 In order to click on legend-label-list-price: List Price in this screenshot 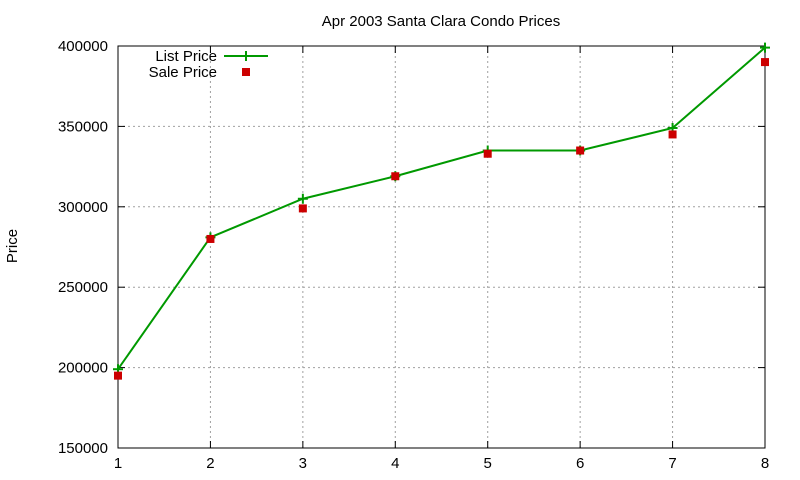, I will do `click(186, 56)`.